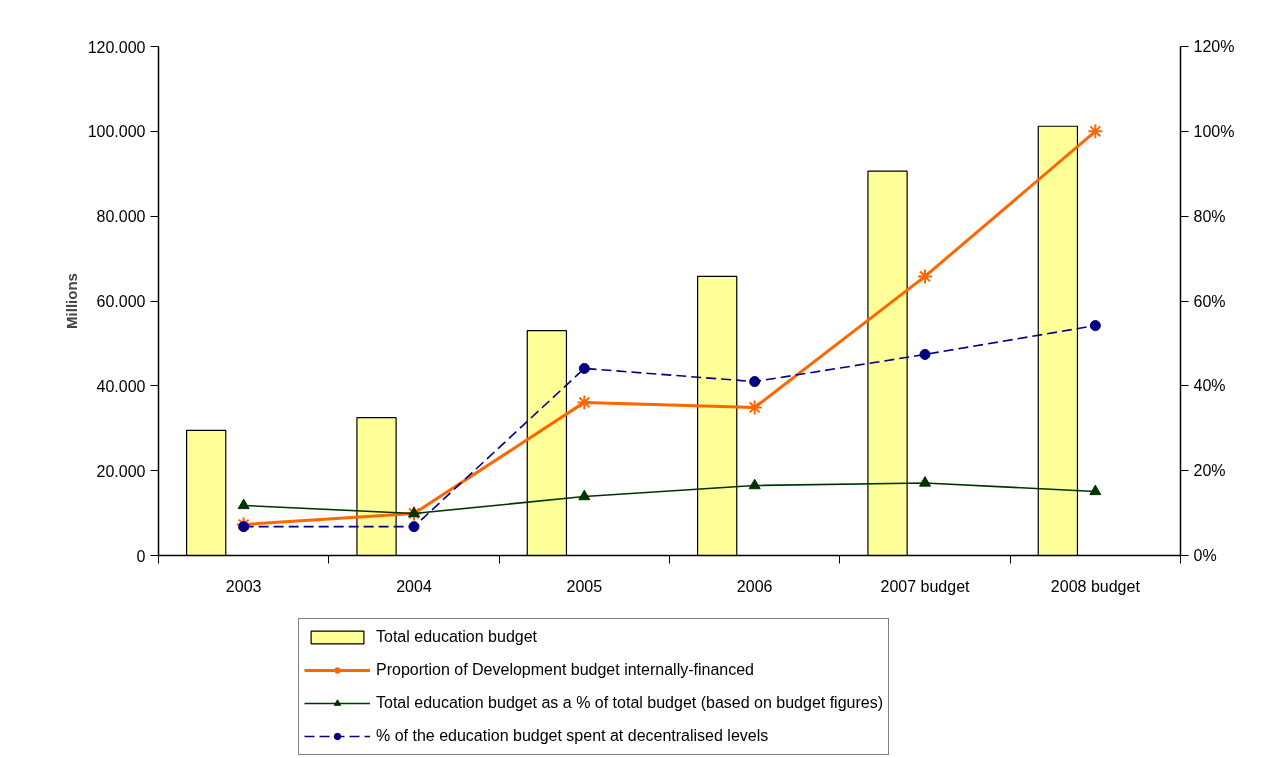 The height and width of the screenshot is (758, 1264). I want to click on x-tick-label: 2005, so click(584, 586).